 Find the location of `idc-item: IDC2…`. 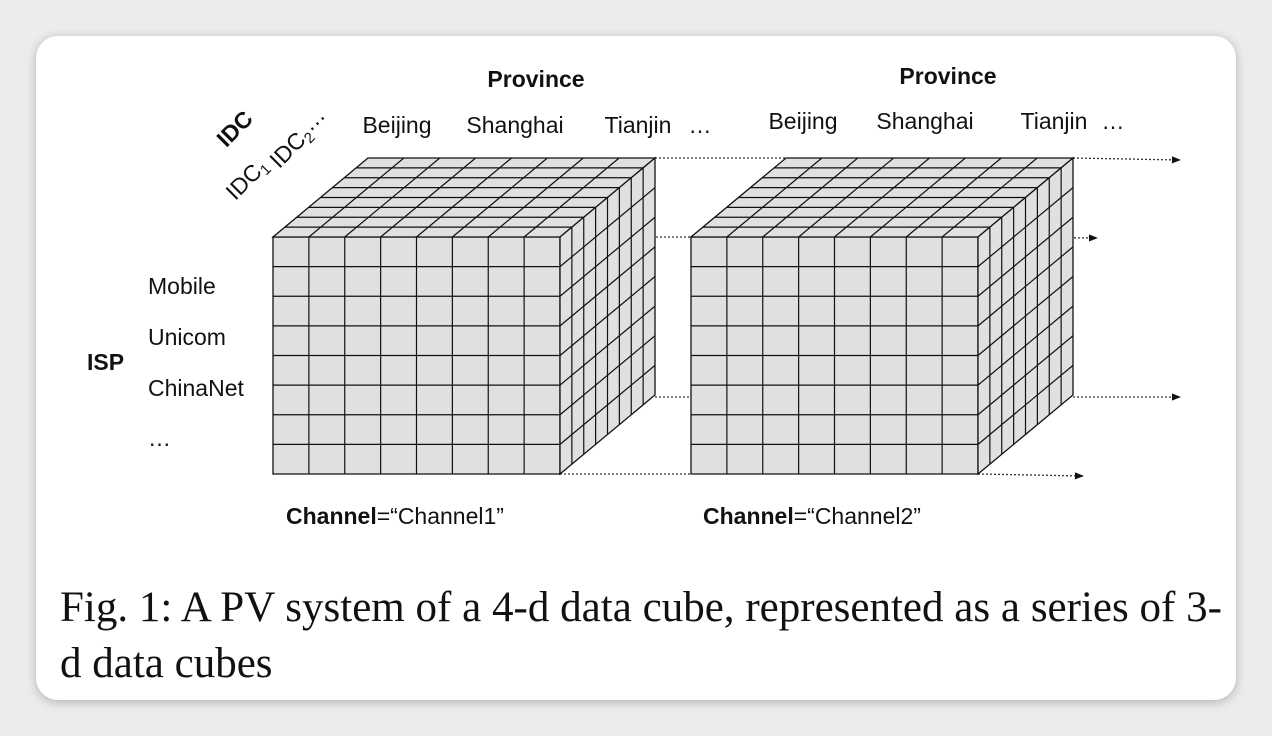

idc-item: IDC2… is located at coordinates (298, 138).